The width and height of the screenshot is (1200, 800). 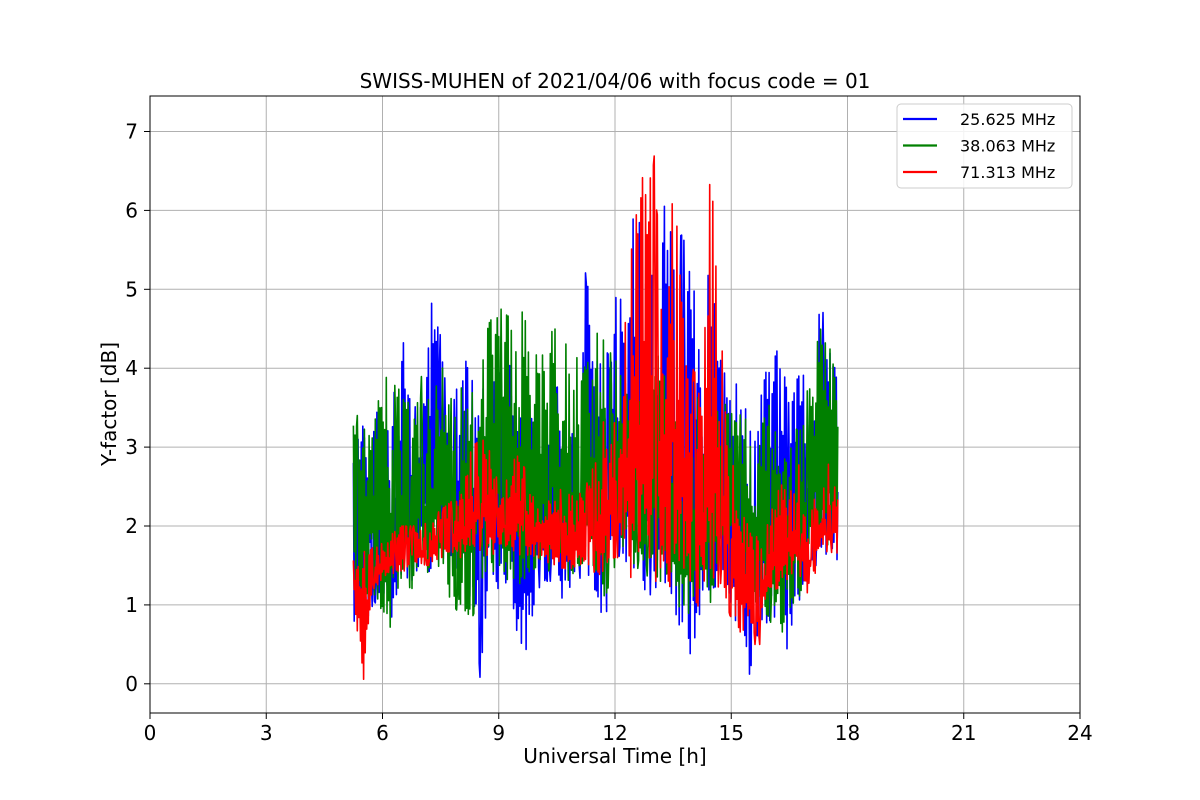 I want to click on x-tick-label: 3, so click(x=266, y=733).